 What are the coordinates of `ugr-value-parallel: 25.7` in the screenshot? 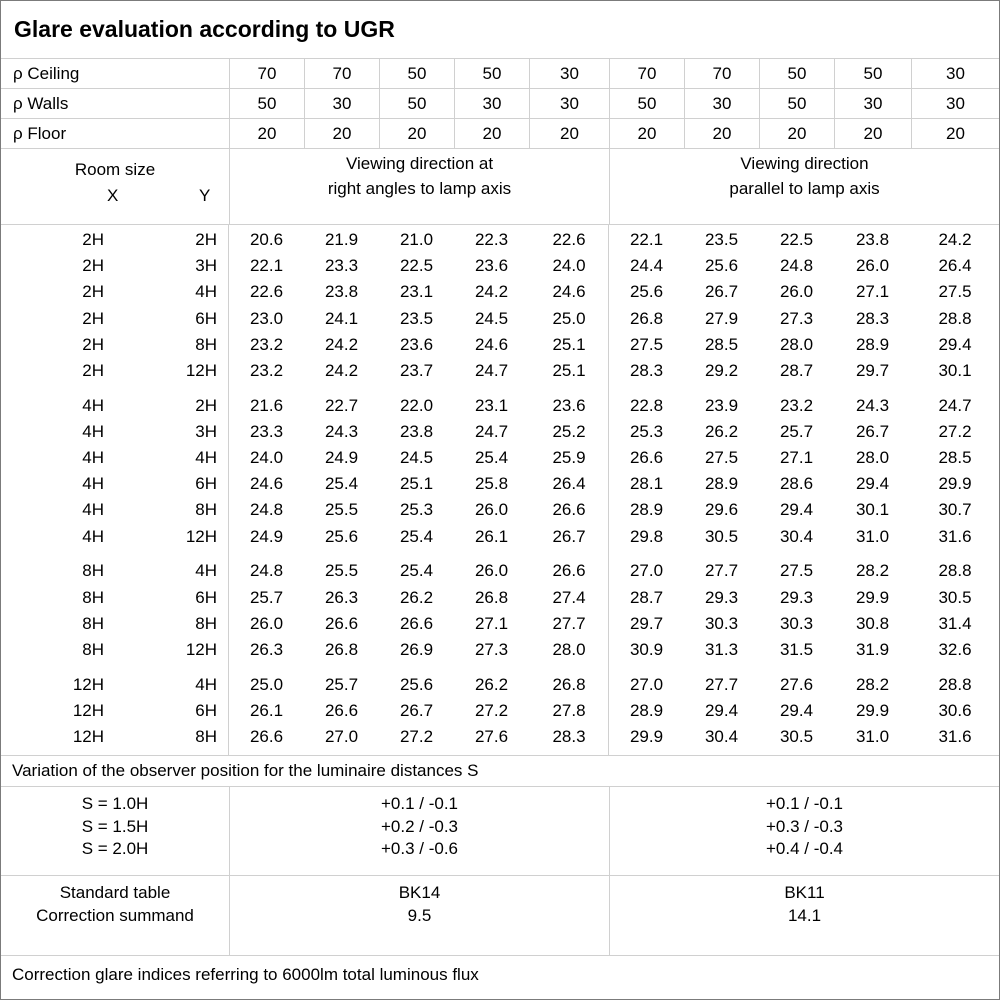 It's located at (796, 431).